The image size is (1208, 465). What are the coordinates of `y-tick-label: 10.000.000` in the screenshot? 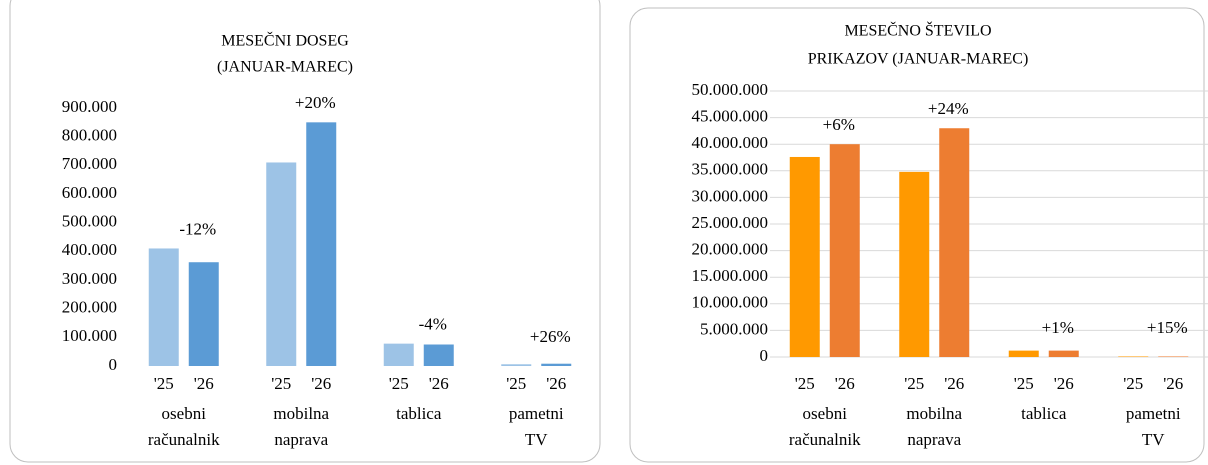 It's located at (730, 302).